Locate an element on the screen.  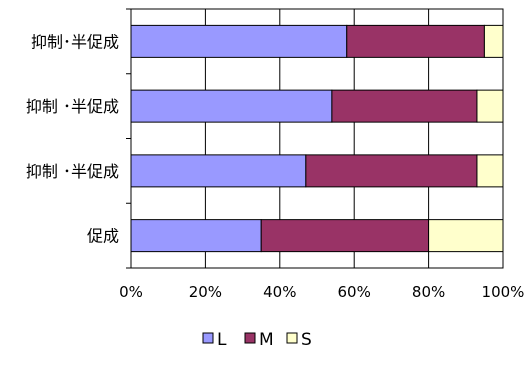
legend-label-L: L is located at coordinates (222, 340).